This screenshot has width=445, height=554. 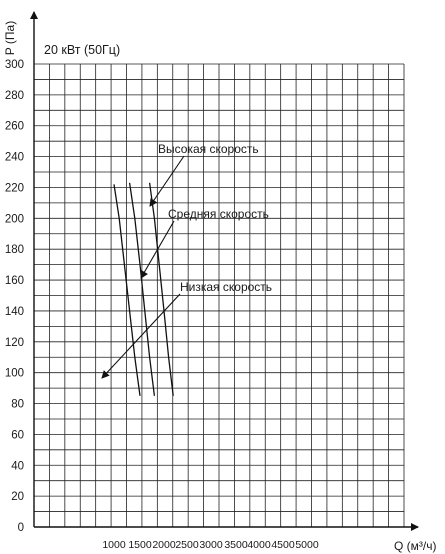 What do you see at coordinates (415, 546) in the screenshot?
I see `x-axis-label: Q (м³/ч)` at bounding box center [415, 546].